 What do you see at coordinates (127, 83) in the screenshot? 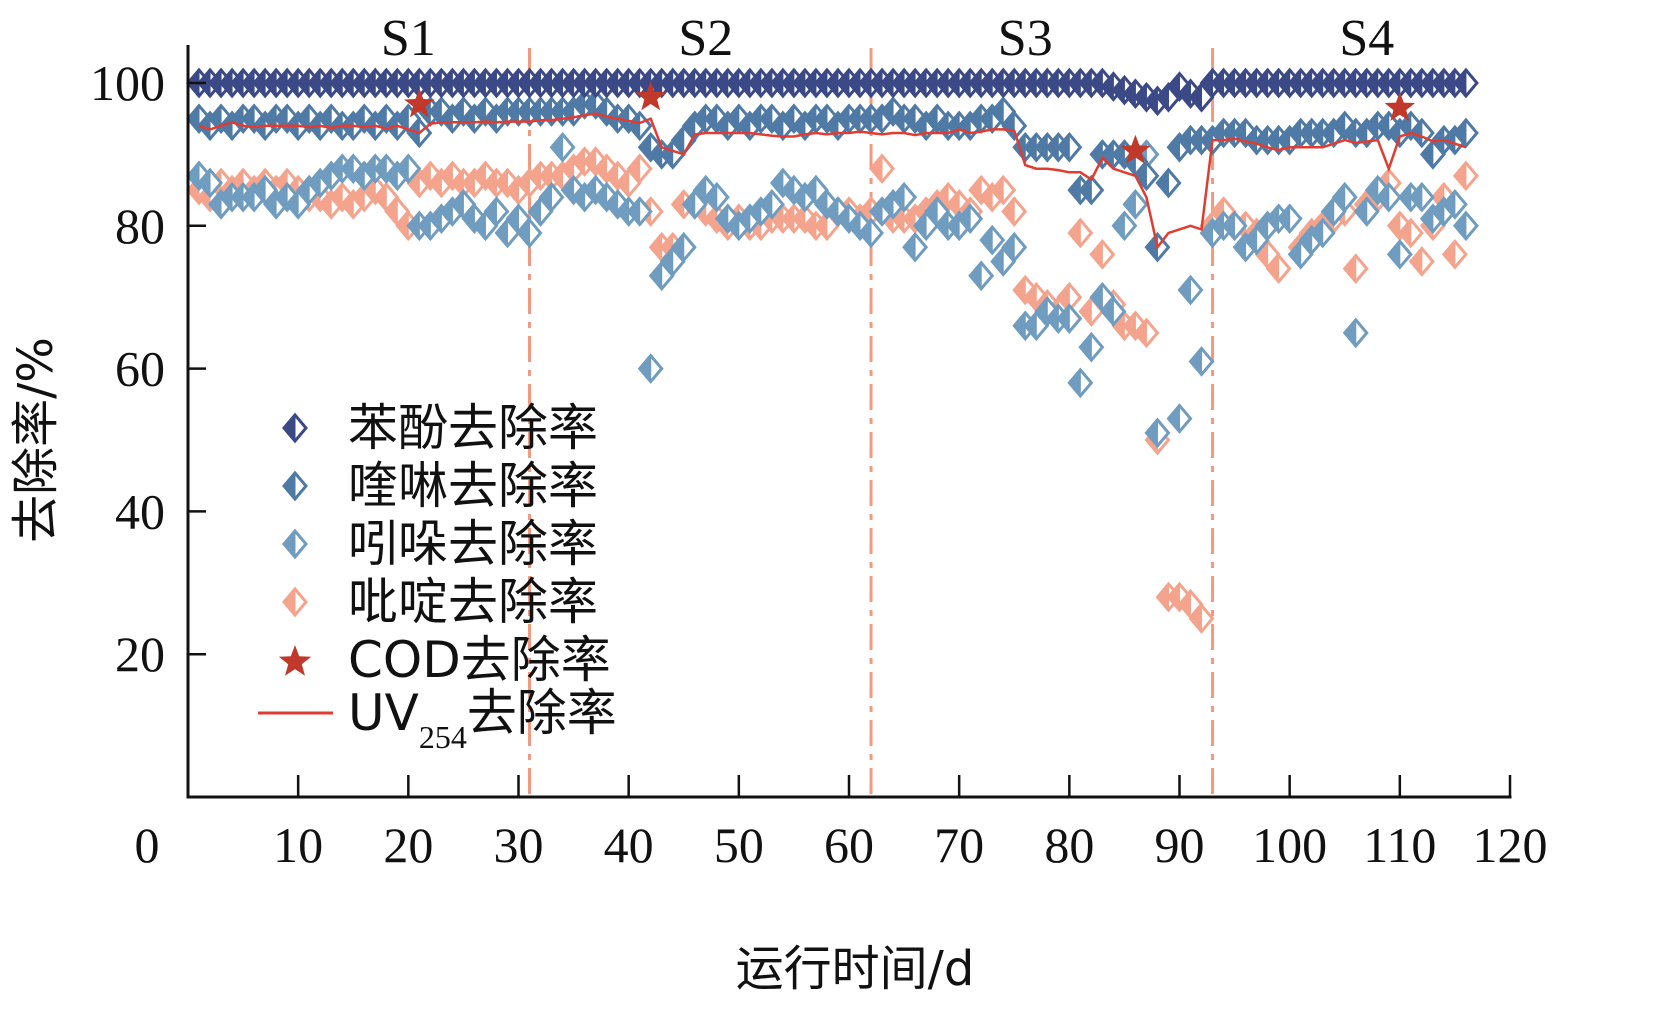
I see `y-tick-label: 100` at bounding box center [127, 83].